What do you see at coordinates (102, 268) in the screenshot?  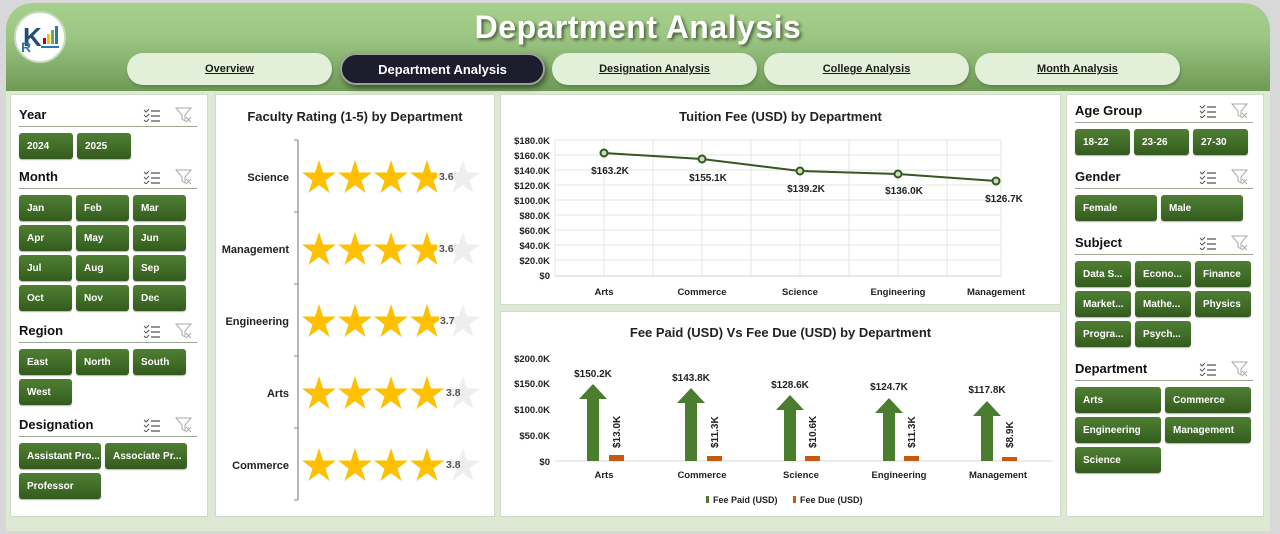 I see `slicer-item-aug: Aug` at bounding box center [102, 268].